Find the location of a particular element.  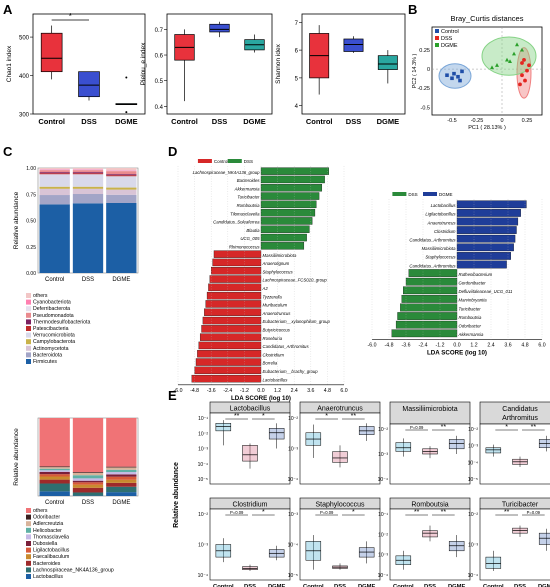

confidence-ellipse-control is located at coordinates (455, 76).